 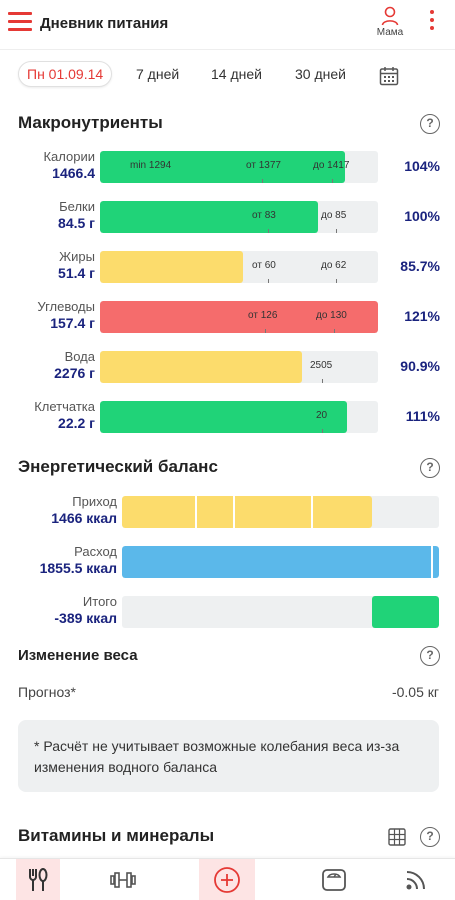 I want to click on dumbbell-icon, so click(x=123, y=880).